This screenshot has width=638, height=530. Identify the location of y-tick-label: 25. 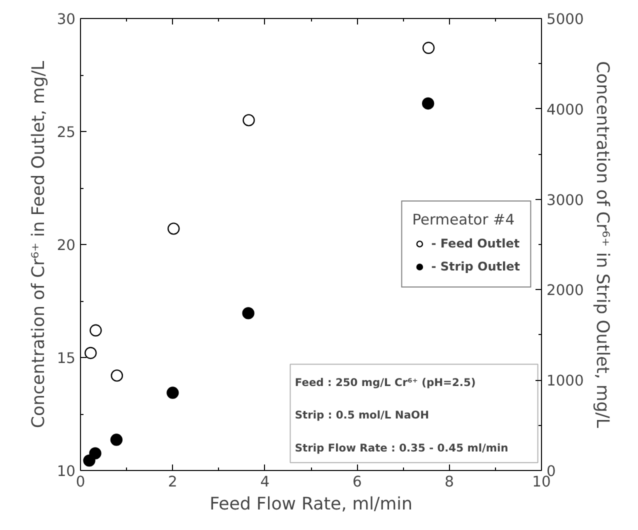
(66, 132).